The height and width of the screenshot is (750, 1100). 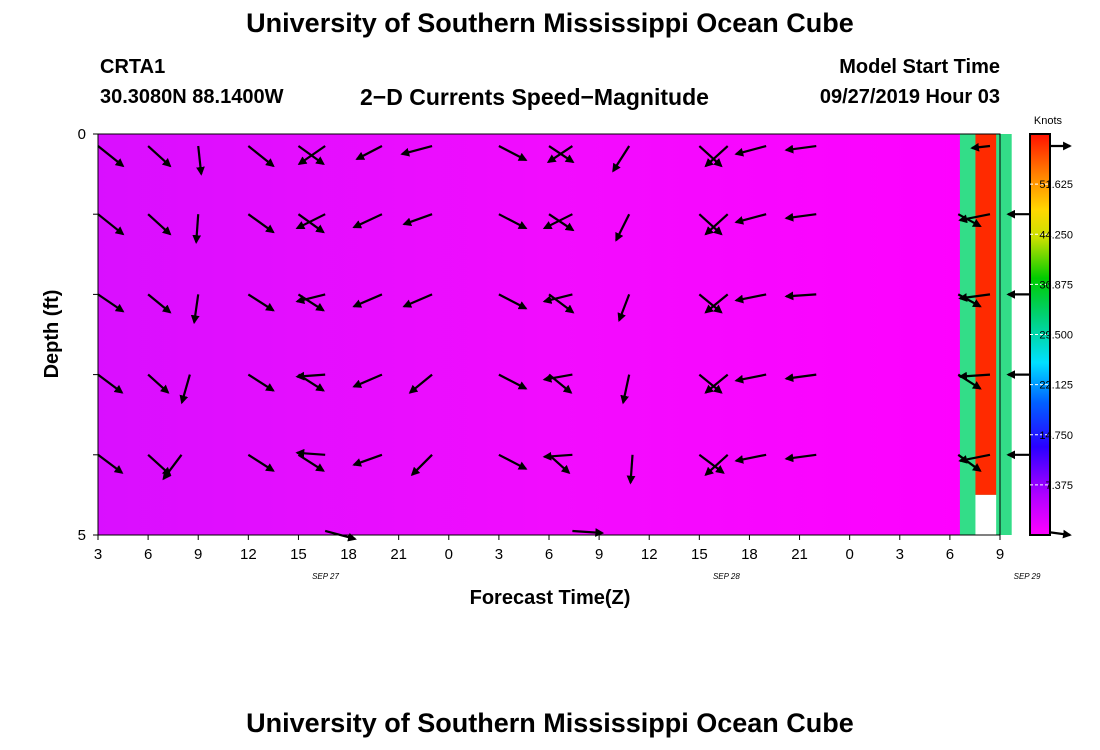 I want to click on y-tick-label: 5, so click(x=82, y=535).